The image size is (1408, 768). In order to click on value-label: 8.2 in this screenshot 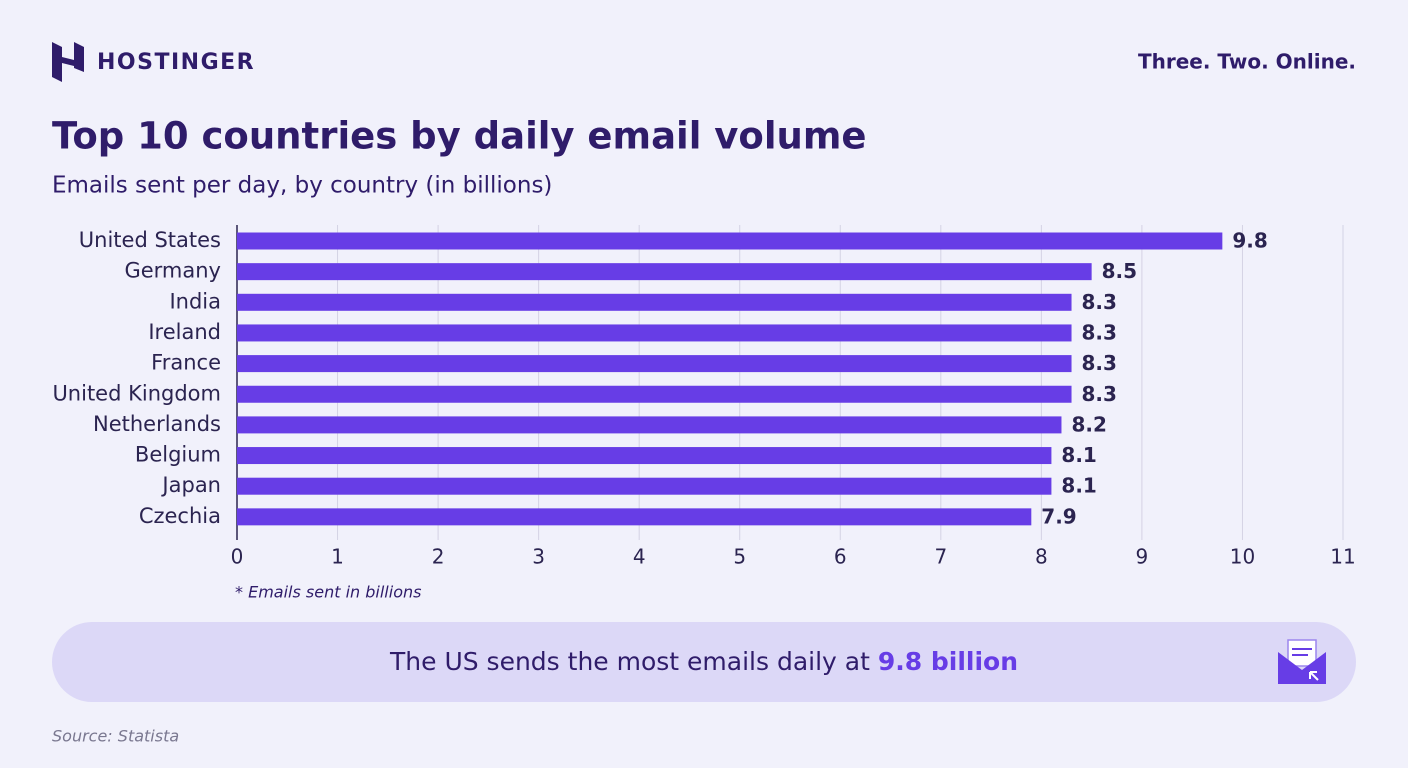, I will do `click(1088, 424)`.